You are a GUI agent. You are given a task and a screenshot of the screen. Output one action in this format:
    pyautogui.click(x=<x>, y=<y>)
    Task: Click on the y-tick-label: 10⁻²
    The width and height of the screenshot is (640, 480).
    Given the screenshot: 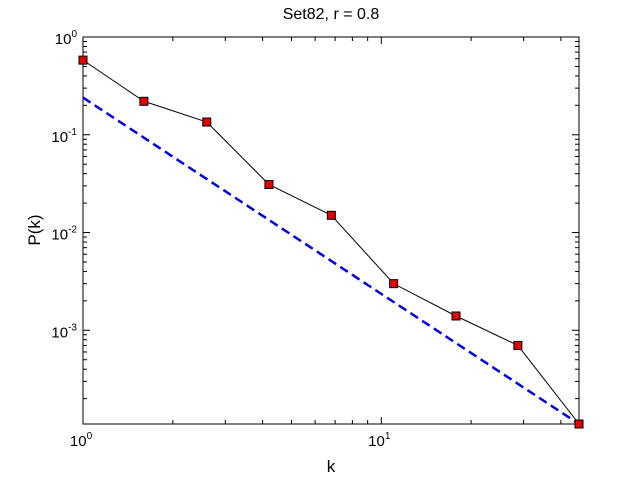 What is the action you would take?
    pyautogui.click(x=64, y=234)
    